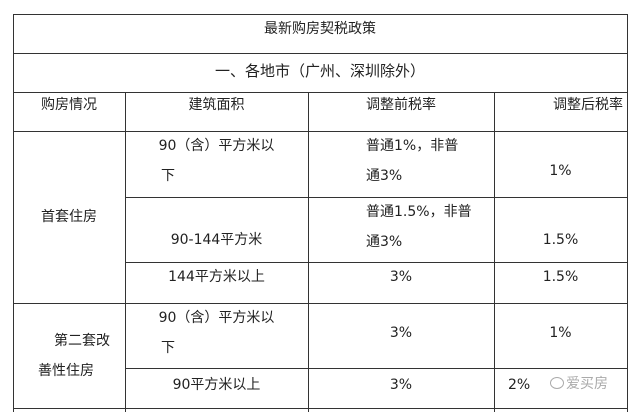  I want to click on rate-before-line: 普通1%，非普, so click(412, 146).